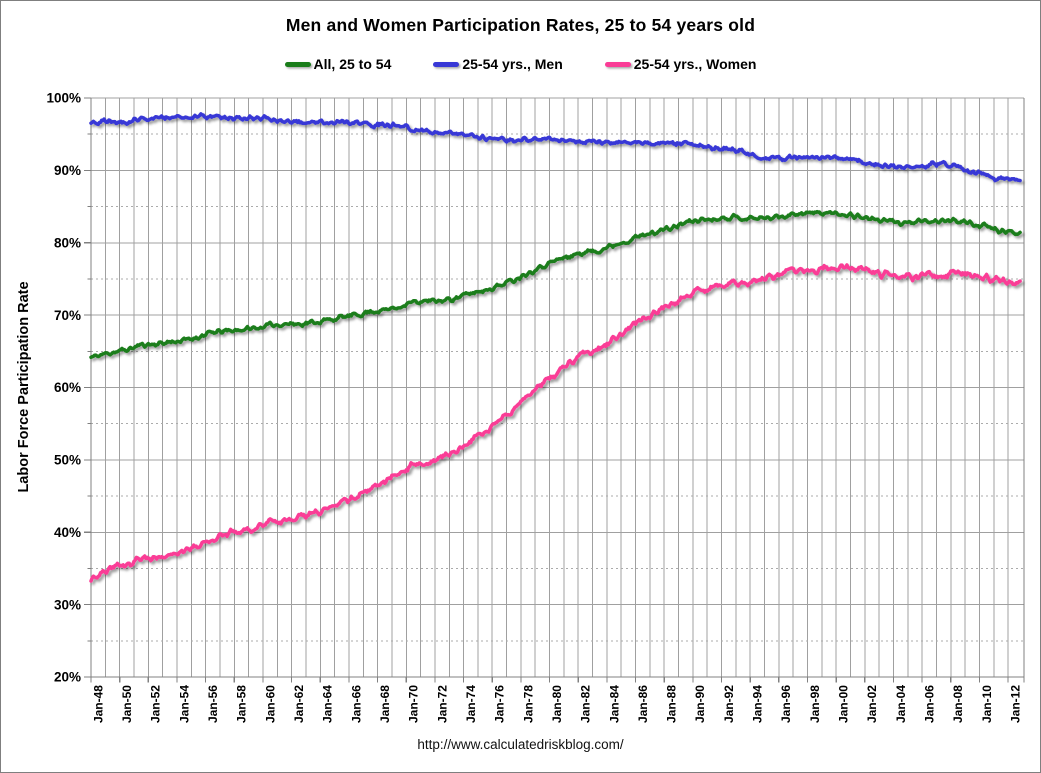 The height and width of the screenshot is (773, 1041). What do you see at coordinates (98, 704) in the screenshot?
I see `x-tick-label: Jan-48` at bounding box center [98, 704].